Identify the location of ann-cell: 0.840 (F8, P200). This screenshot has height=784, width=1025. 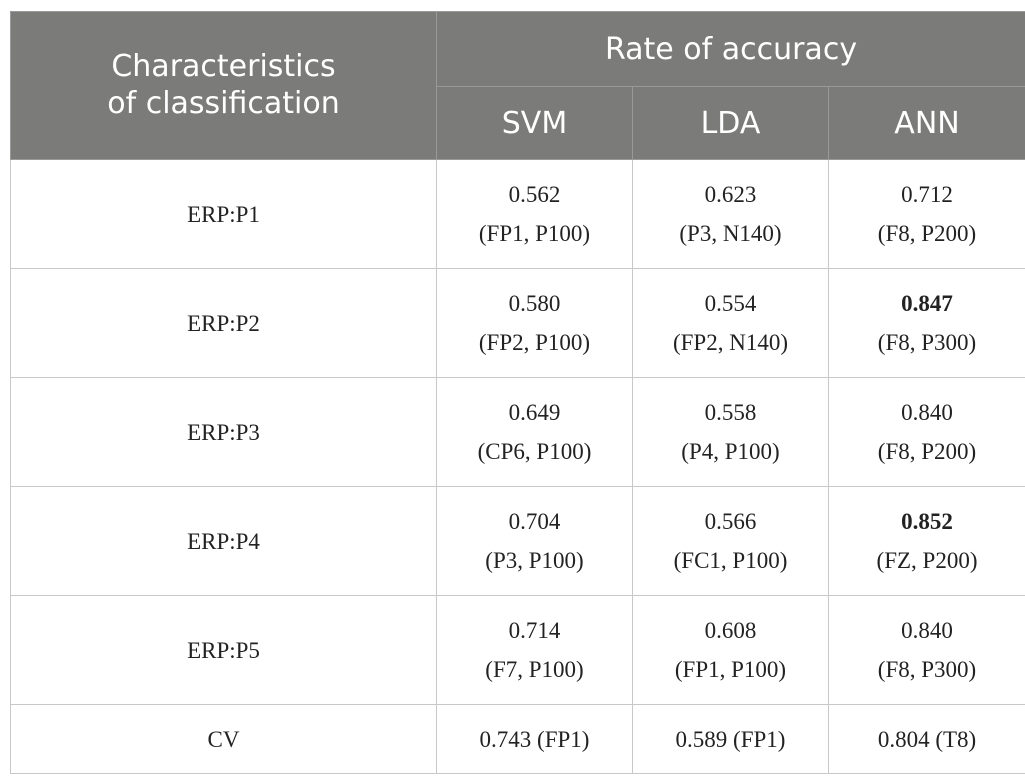
(926, 432).